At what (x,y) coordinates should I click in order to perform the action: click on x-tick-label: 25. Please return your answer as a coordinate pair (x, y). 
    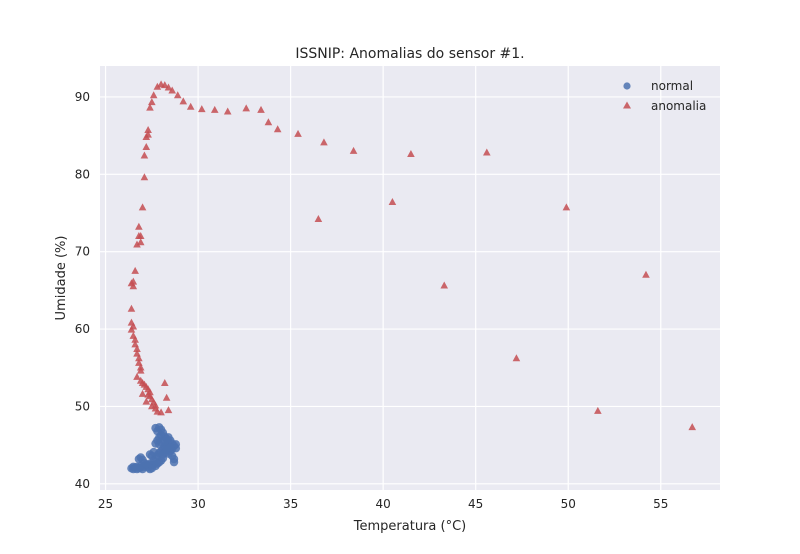
    Looking at the image, I should click on (105, 504).